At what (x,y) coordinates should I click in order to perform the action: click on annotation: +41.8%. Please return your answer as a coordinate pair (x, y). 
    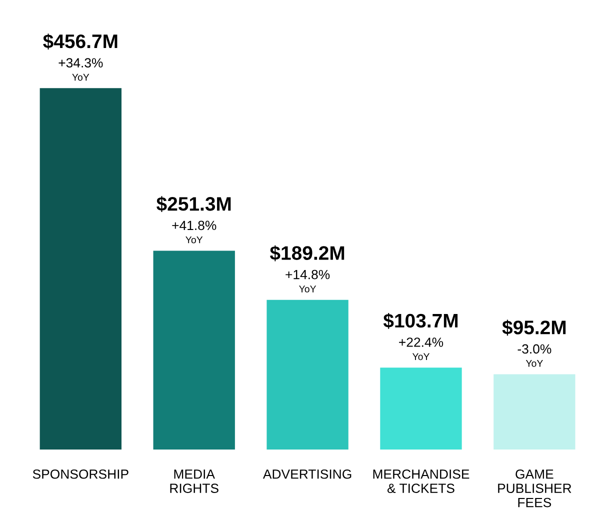
    Looking at the image, I should click on (194, 225).